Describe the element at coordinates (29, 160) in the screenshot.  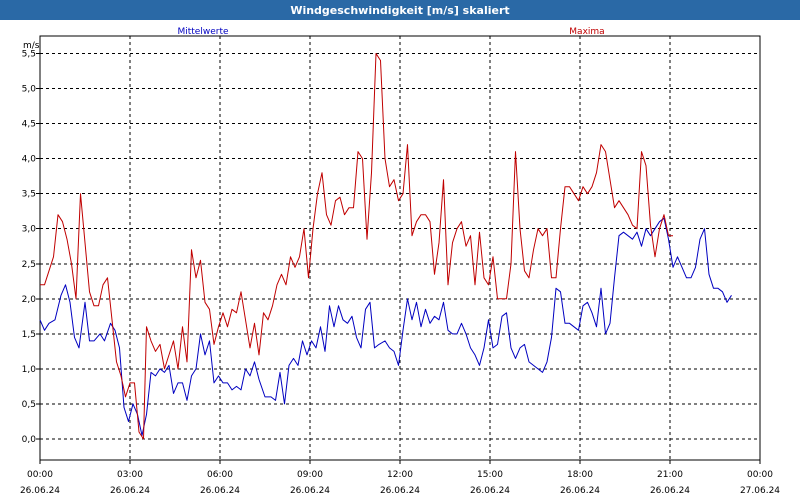
I see `y-tick-label: 4,0` at that location.